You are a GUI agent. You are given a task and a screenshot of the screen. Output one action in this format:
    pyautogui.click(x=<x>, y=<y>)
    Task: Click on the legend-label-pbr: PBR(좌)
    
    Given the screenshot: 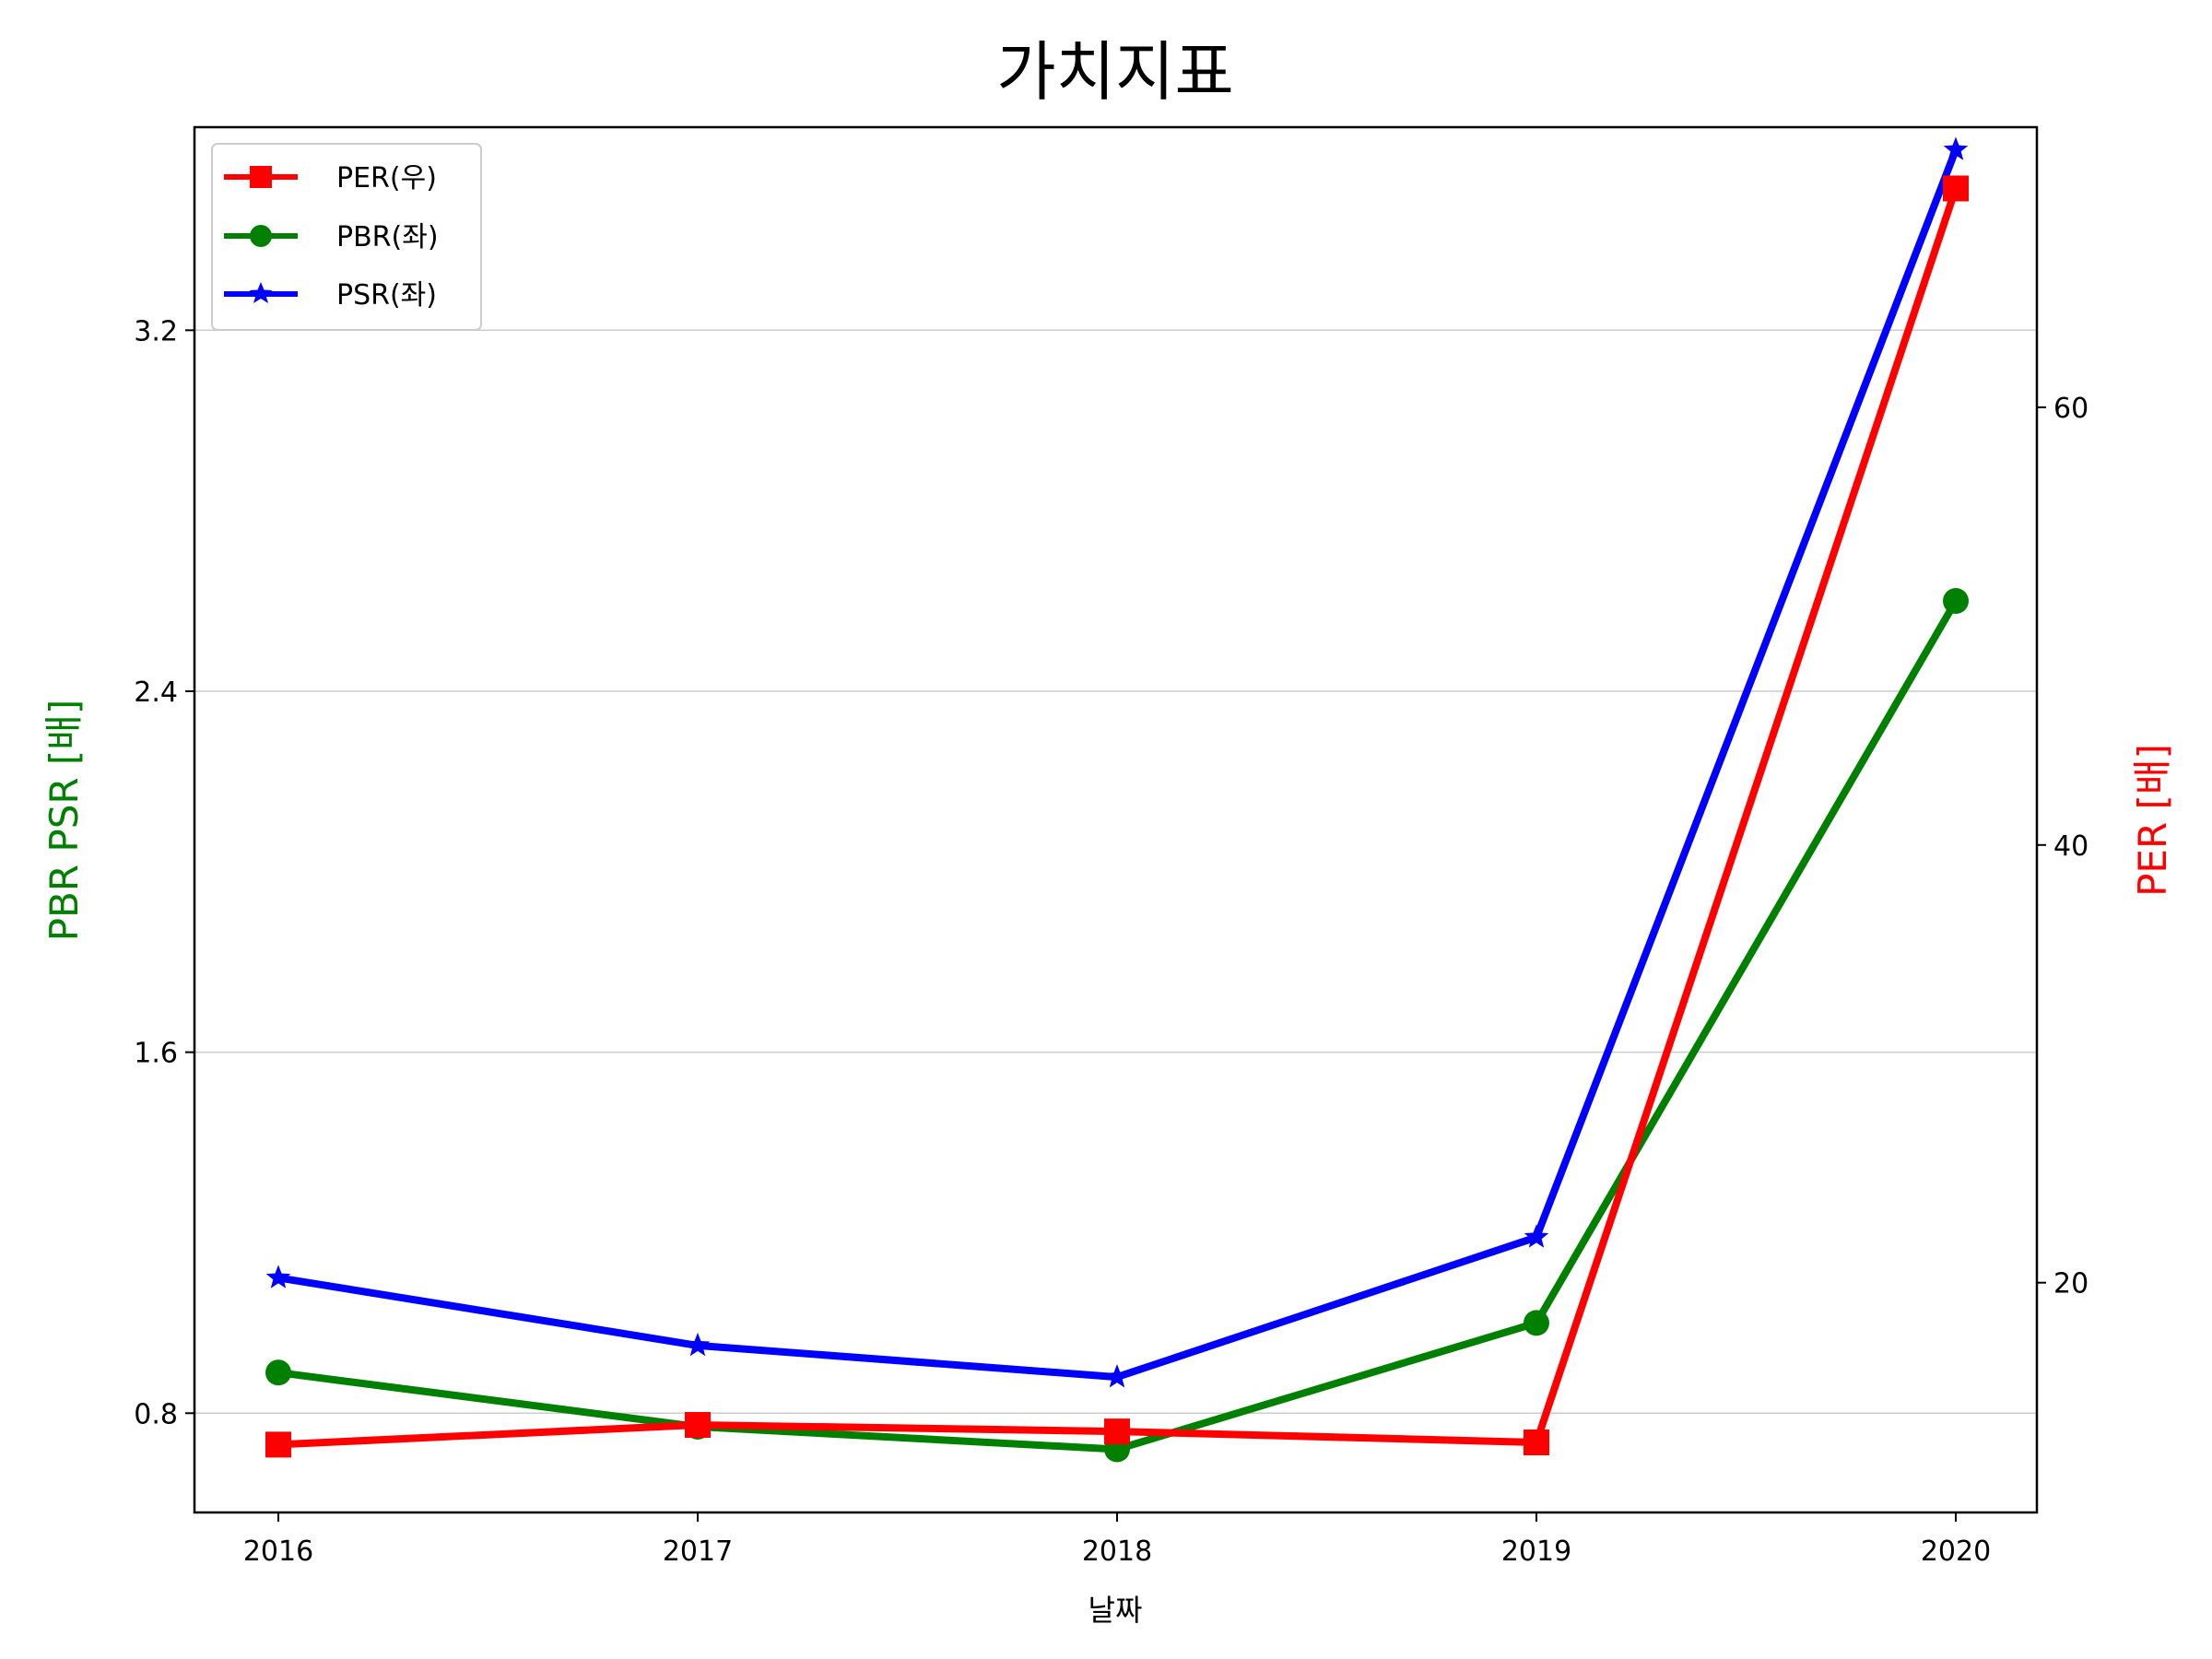 What is the action you would take?
    pyautogui.click(x=387, y=237)
    